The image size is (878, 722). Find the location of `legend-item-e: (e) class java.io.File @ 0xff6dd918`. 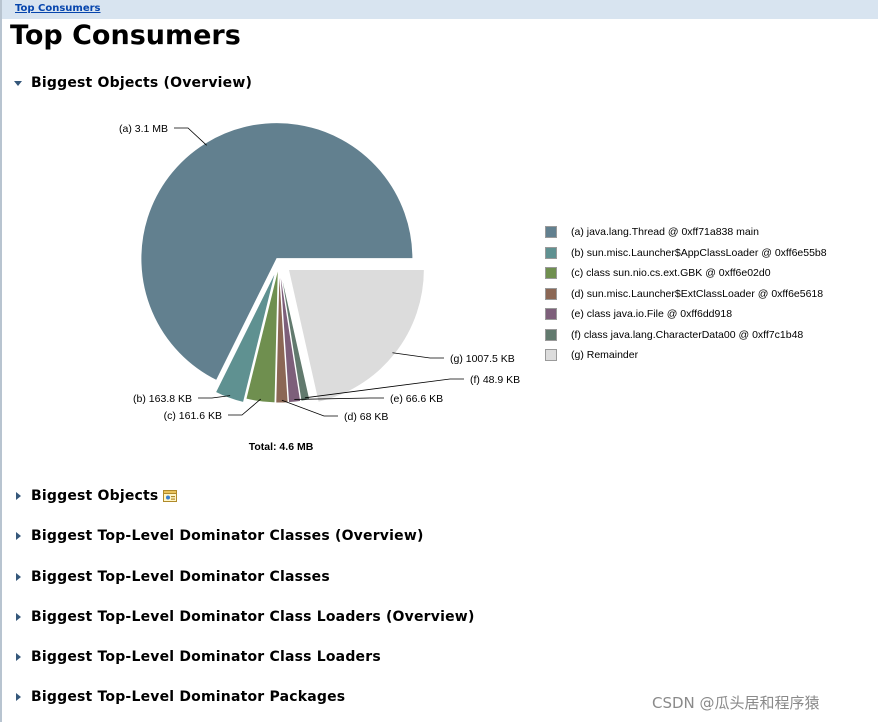

legend-item-e: (e) class java.io.File @ 0xff6dd918 is located at coordinates (686, 314).